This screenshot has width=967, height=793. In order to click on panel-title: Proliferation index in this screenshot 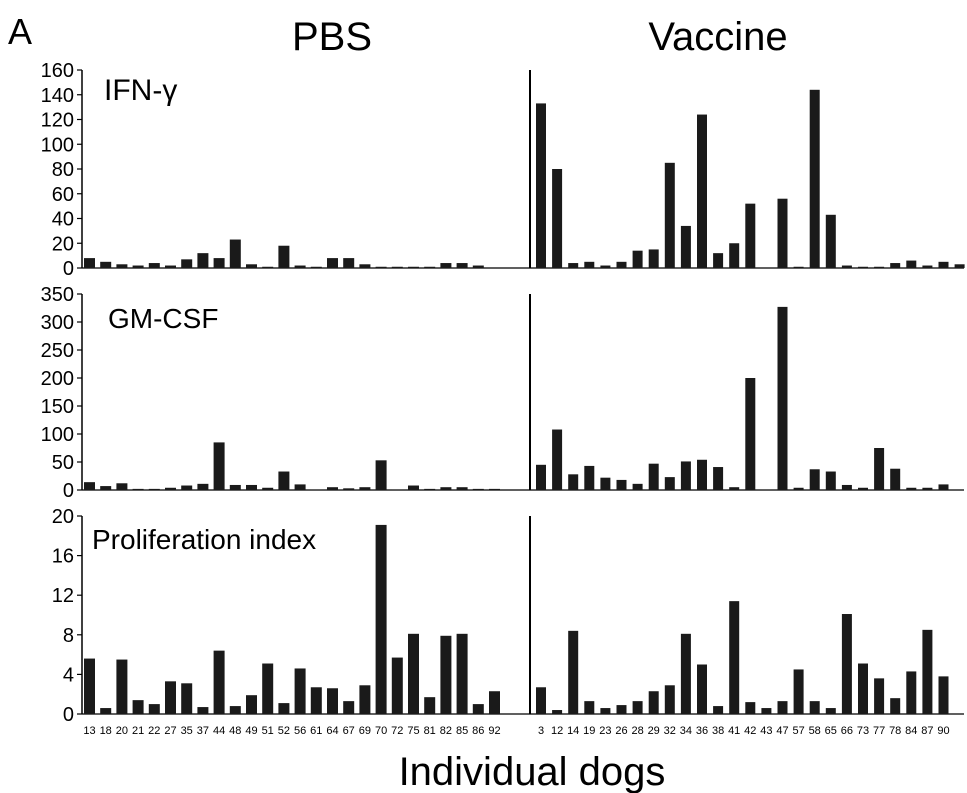, I will do `click(204, 539)`.